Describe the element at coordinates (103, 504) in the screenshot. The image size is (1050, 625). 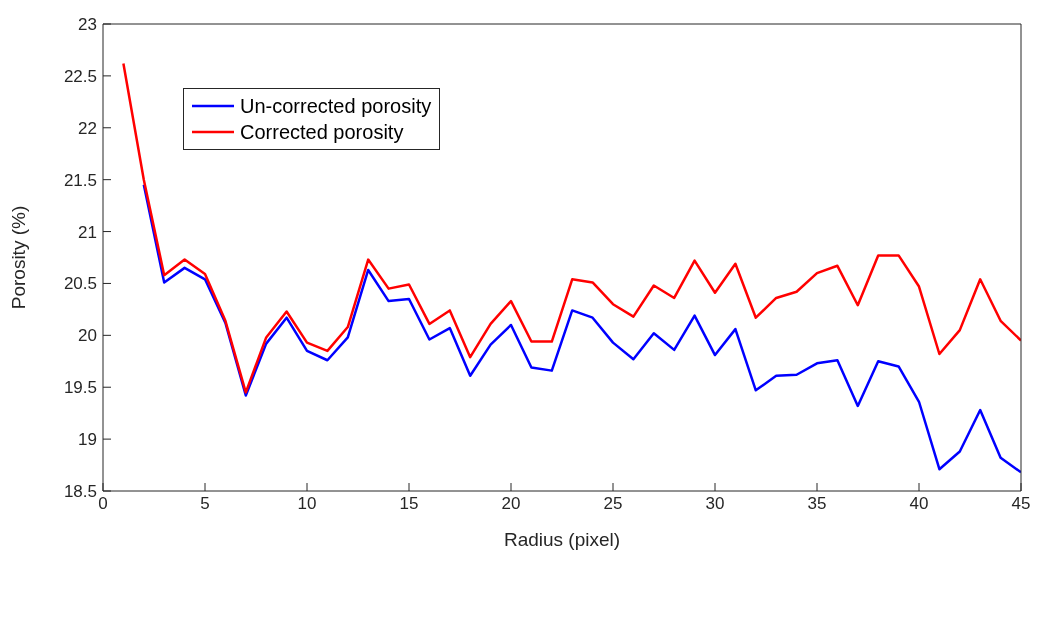
I see `x-tick-label: 0` at that location.